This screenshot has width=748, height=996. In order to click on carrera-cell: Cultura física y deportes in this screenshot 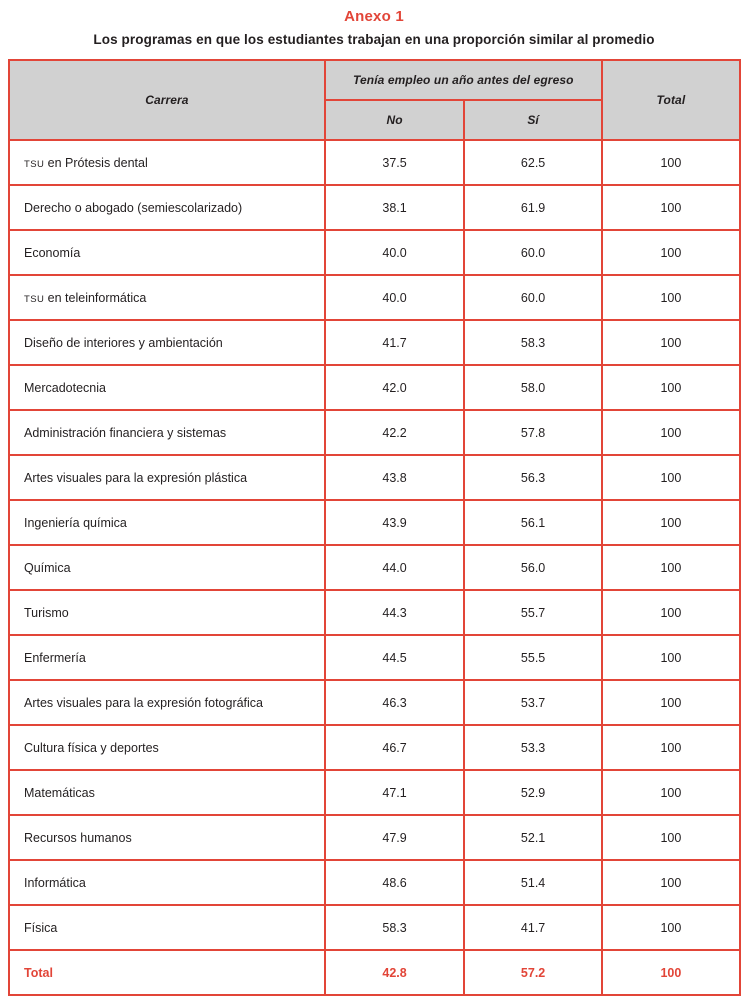, I will do `click(167, 747)`.